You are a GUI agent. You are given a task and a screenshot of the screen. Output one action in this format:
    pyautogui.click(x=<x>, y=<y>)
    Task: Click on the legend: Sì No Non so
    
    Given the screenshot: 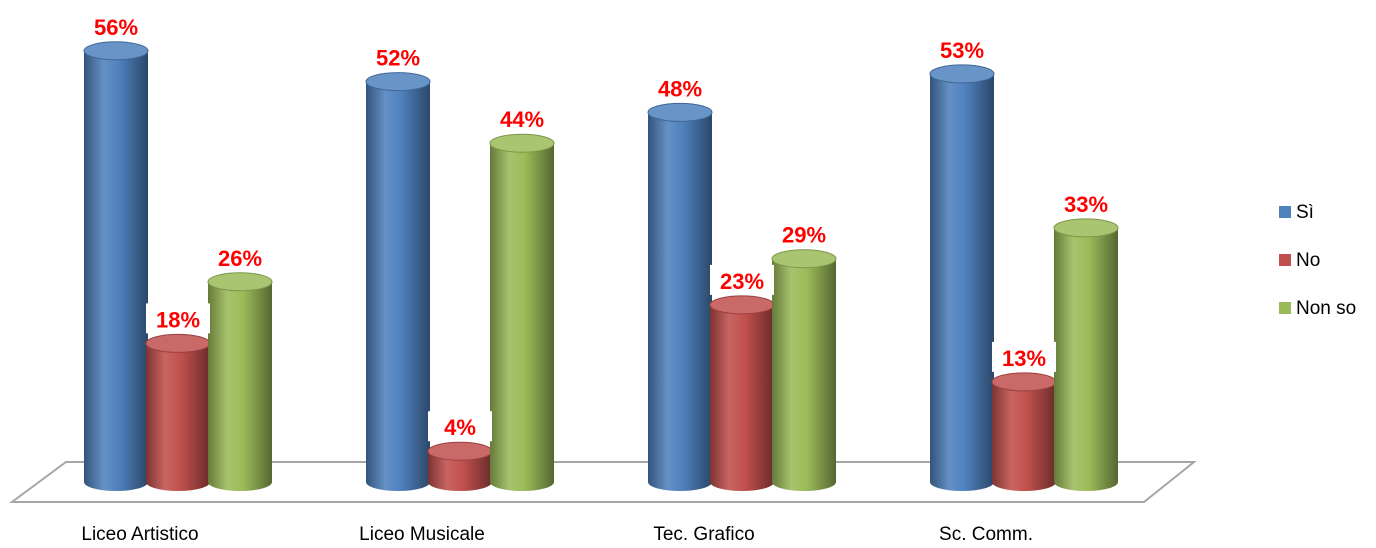 What is the action you would take?
    pyautogui.click(x=1317, y=260)
    